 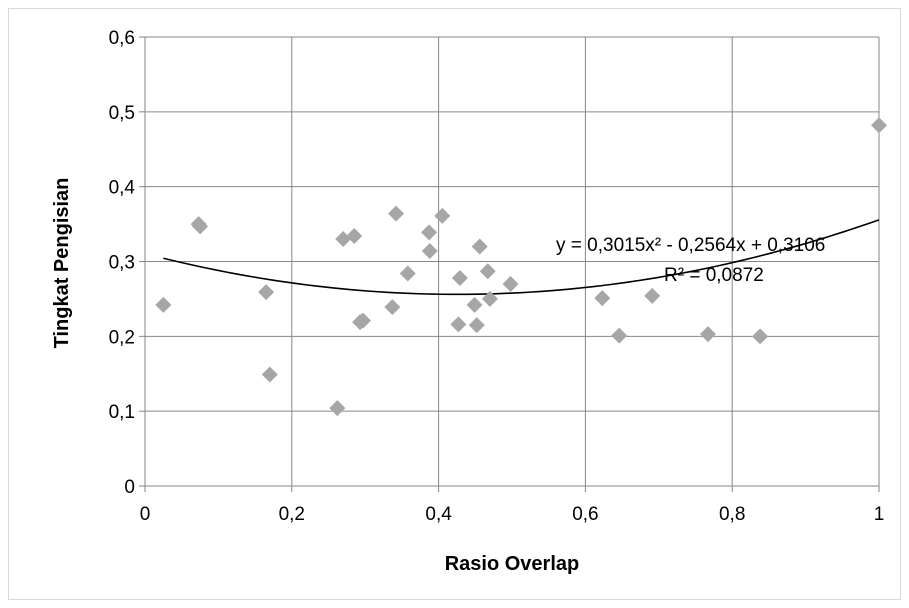 I want to click on x-tick-label: 0,6, so click(x=585, y=514).